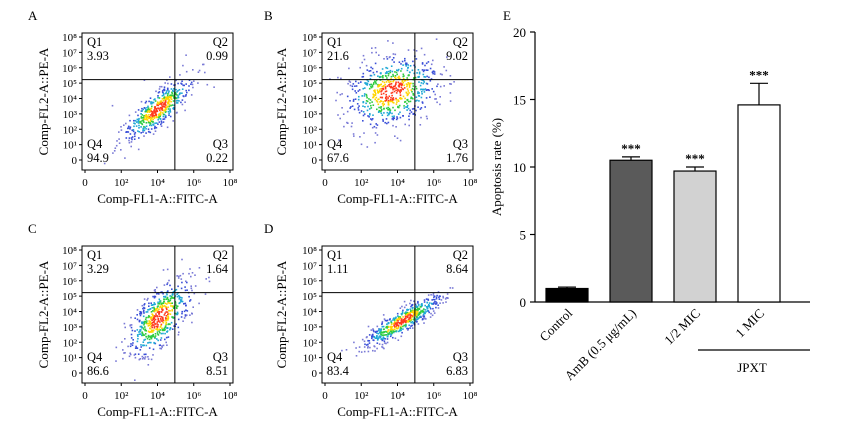  I want to click on panel-letter: D, so click(268, 228).